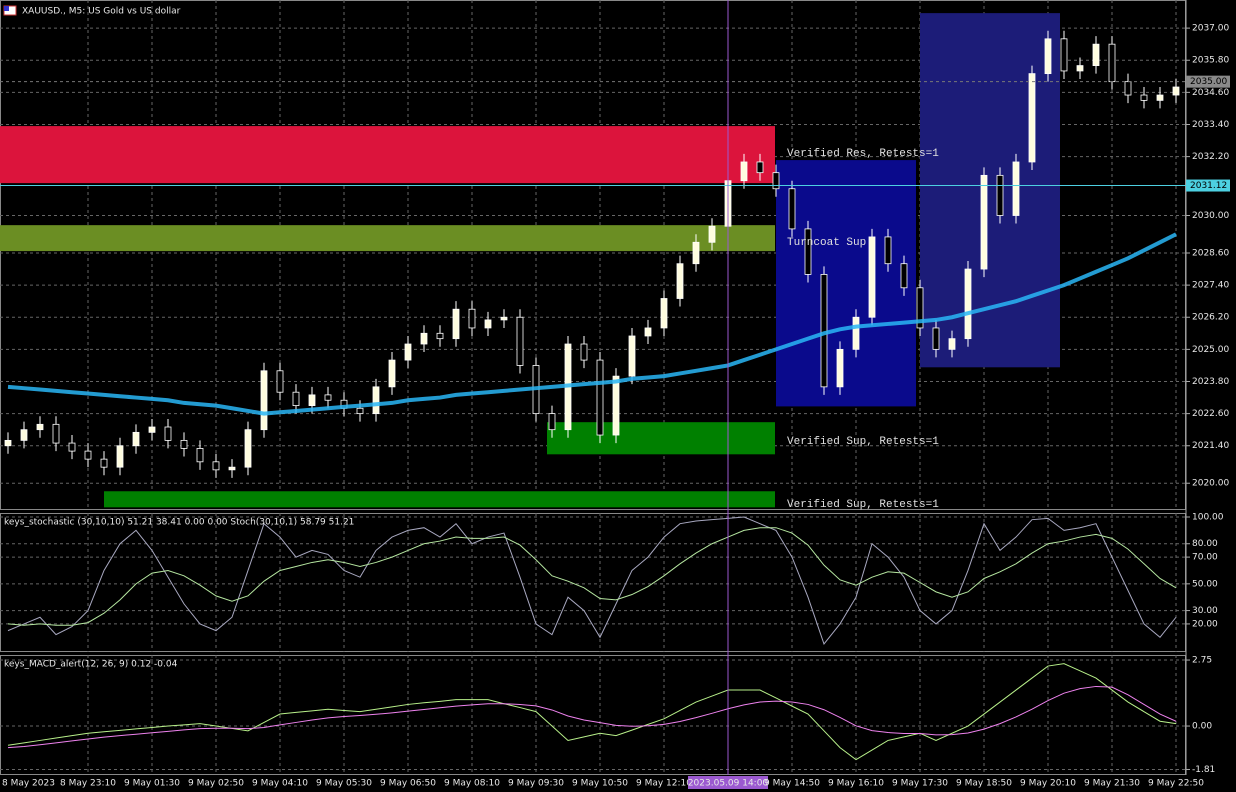 Image resolution: width=1236 pixels, height=792 pixels. I want to click on x-tick-label: 9 May 14:50, so click(792, 784).